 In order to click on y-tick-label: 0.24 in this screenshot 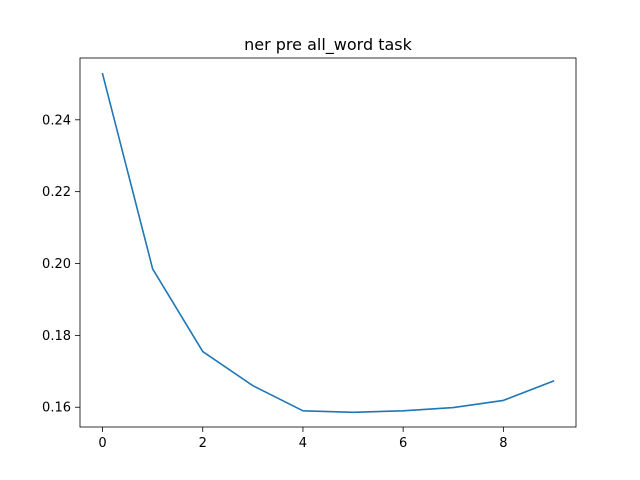, I will do `click(56, 120)`.